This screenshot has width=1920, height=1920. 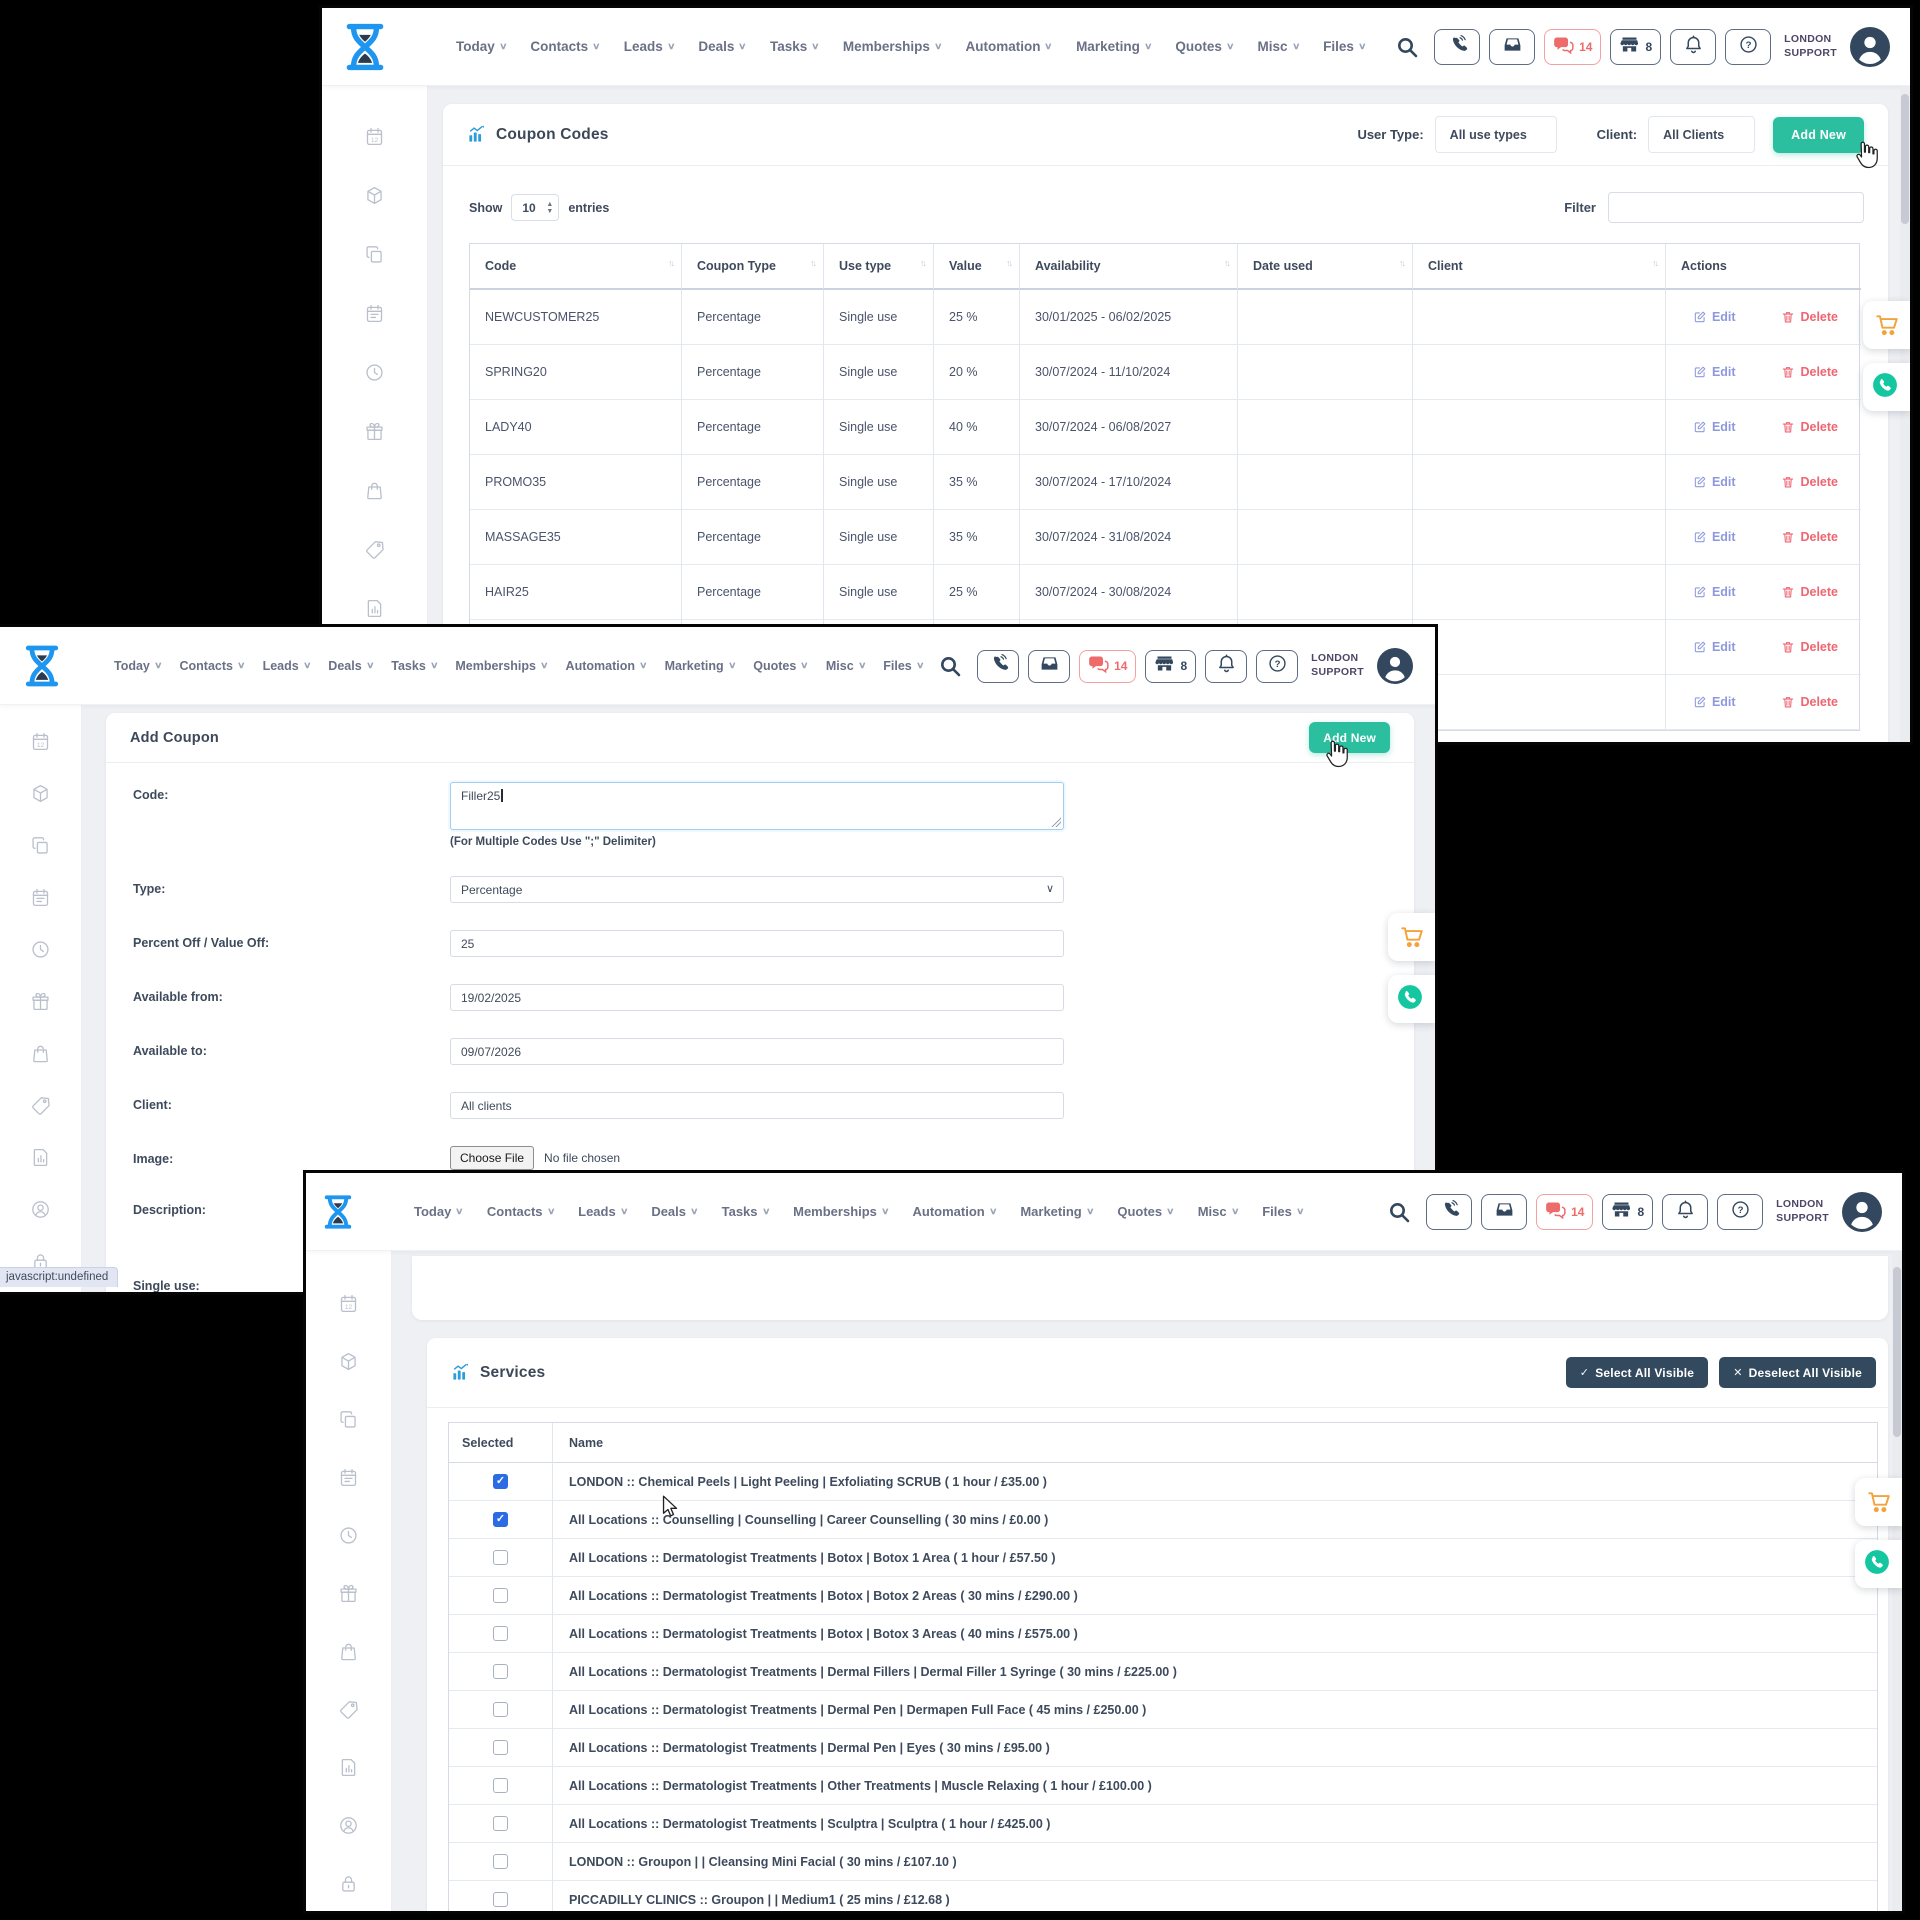 I want to click on nav-item: Deals ∨, so click(x=351, y=665).